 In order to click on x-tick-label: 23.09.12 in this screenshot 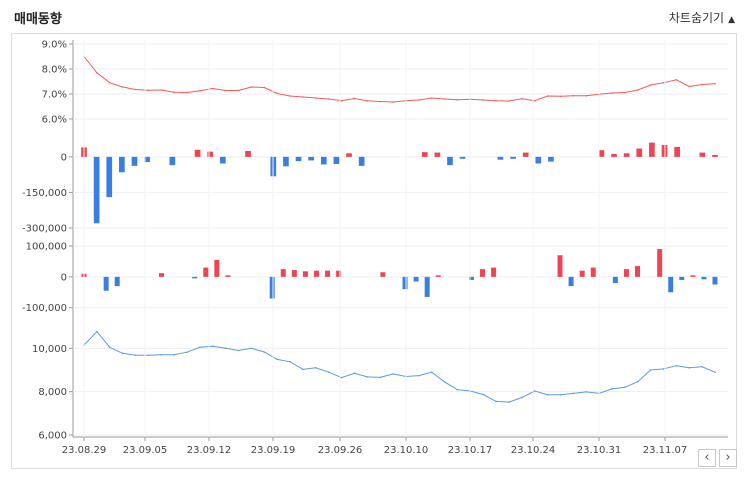, I will do `click(209, 450)`.